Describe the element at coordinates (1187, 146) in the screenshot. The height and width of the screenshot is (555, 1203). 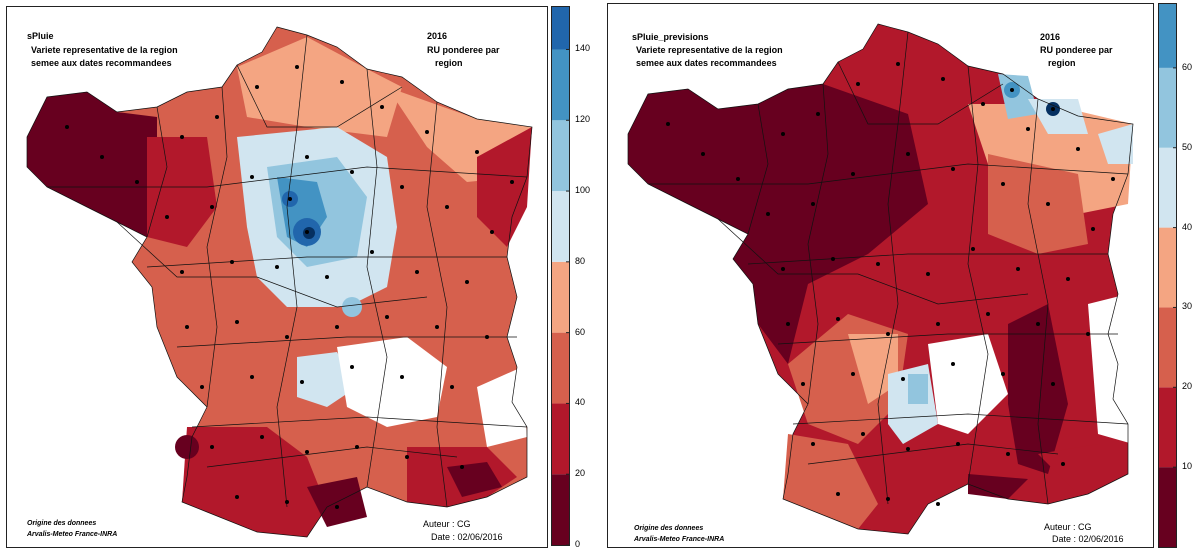
I see `legend-tick-label: 50` at that location.